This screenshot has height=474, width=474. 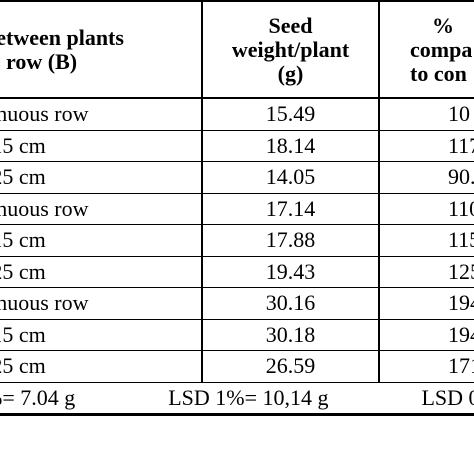 What do you see at coordinates (248, 397) in the screenshot?
I see `lsd-1-percent: LSD 1%= 10,14 g` at bounding box center [248, 397].